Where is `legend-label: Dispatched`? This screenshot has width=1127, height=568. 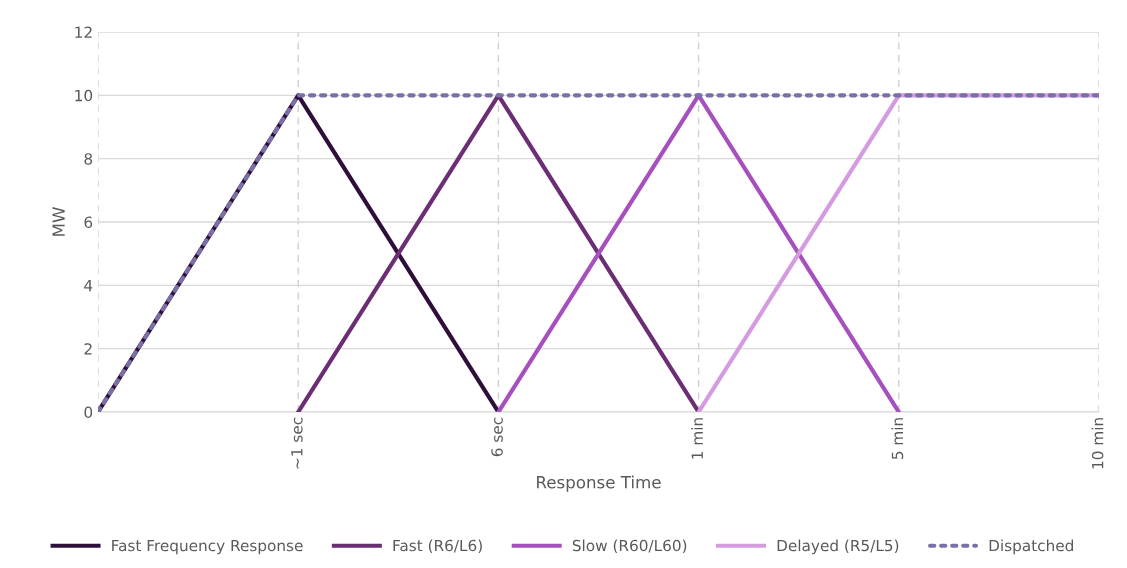 legend-label: Dispatched is located at coordinates (1031, 547).